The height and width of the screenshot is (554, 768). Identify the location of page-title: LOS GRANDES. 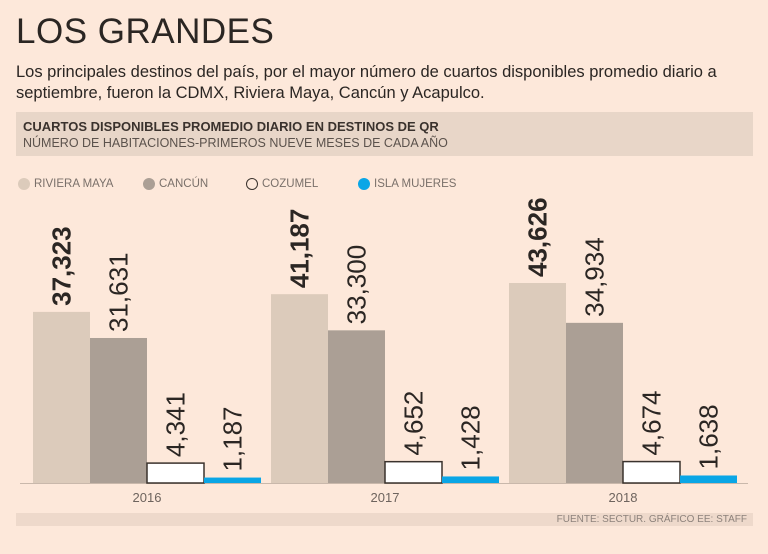
(145, 31).